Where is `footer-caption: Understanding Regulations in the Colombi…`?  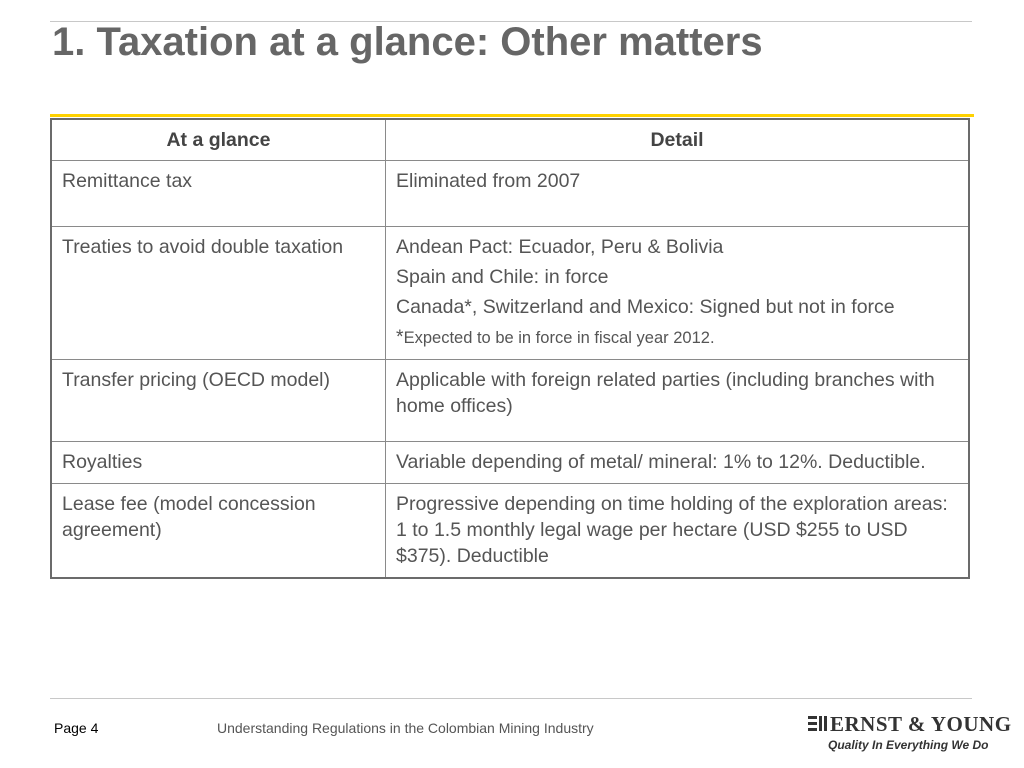
footer-caption: Understanding Regulations in the Colombi… is located at coordinates (405, 728).